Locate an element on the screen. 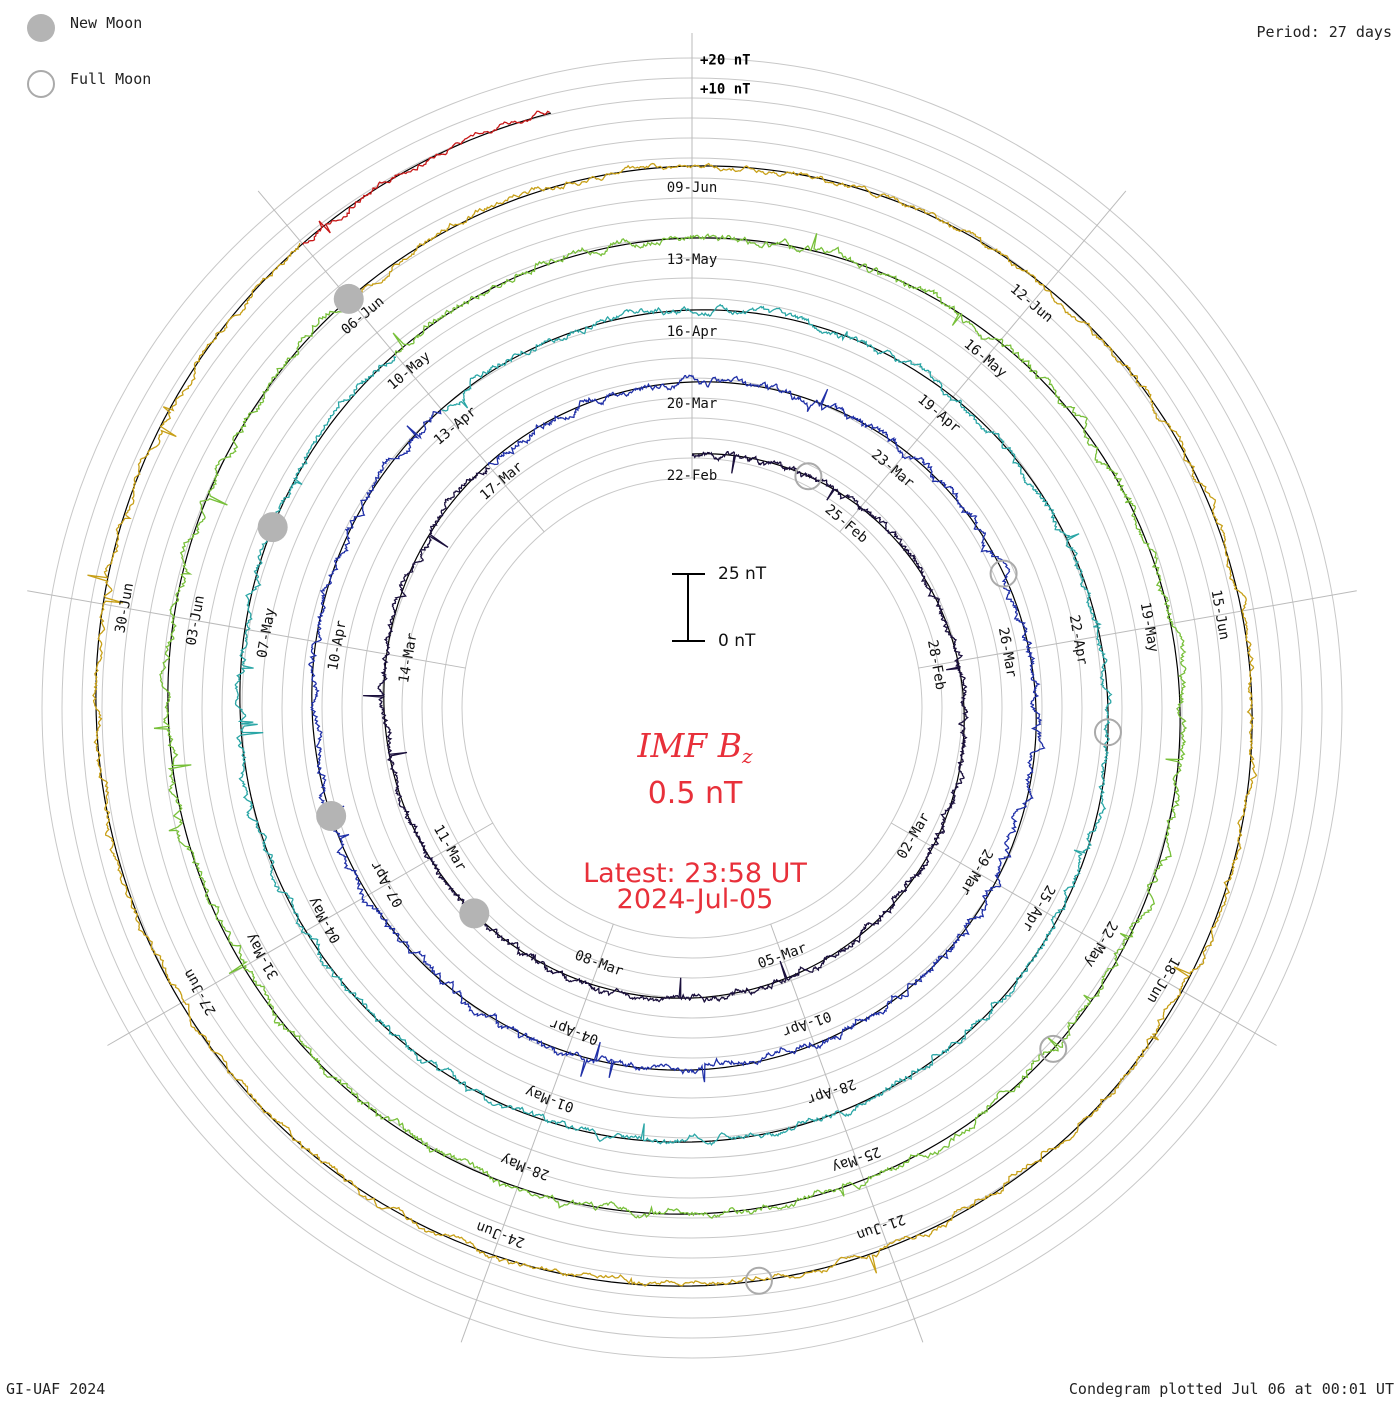 The width and height of the screenshot is (1400, 1404). date-label: 20-Mar is located at coordinates (692, 404).